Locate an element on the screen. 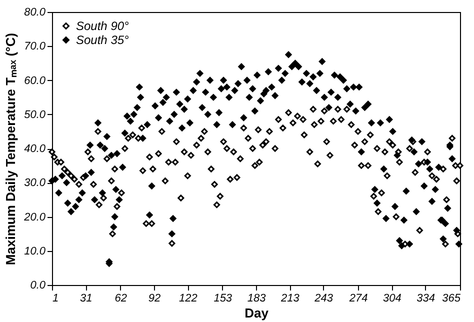 Image resolution: width=474 pixels, height=322 pixels. x-tick-label: 243 is located at coordinates (324, 298).